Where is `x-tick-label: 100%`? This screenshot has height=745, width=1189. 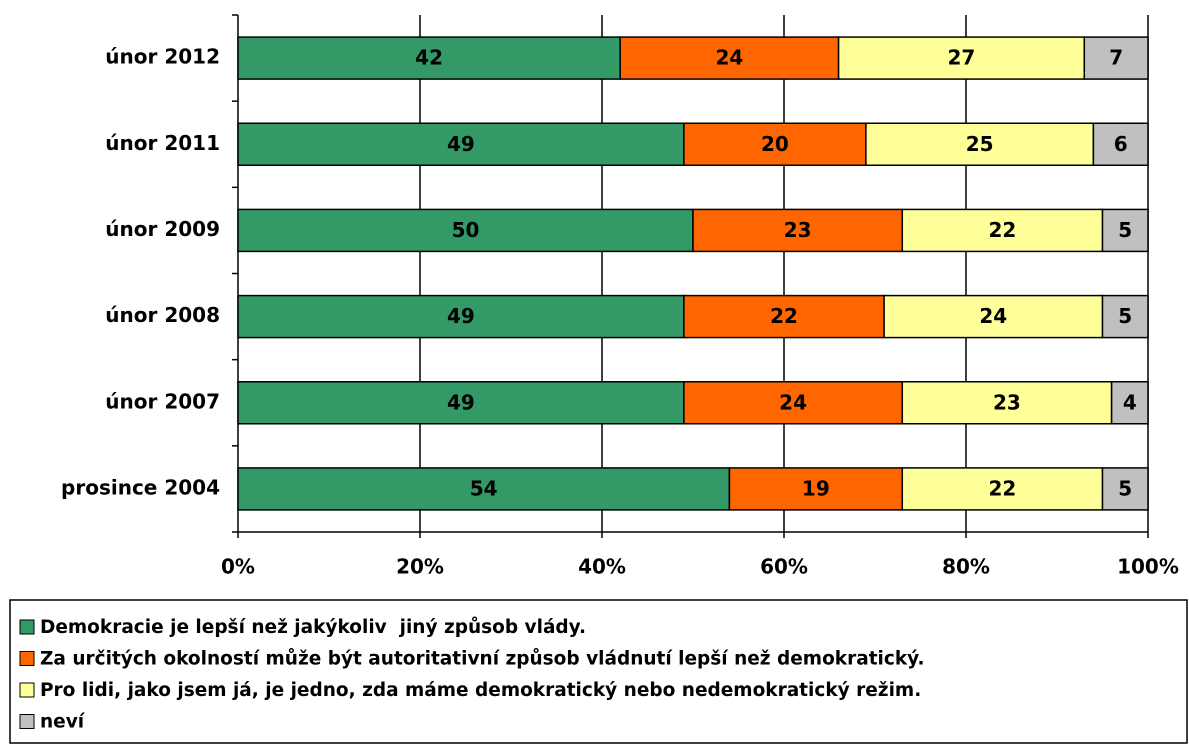 x-tick-label: 100% is located at coordinates (1148, 567).